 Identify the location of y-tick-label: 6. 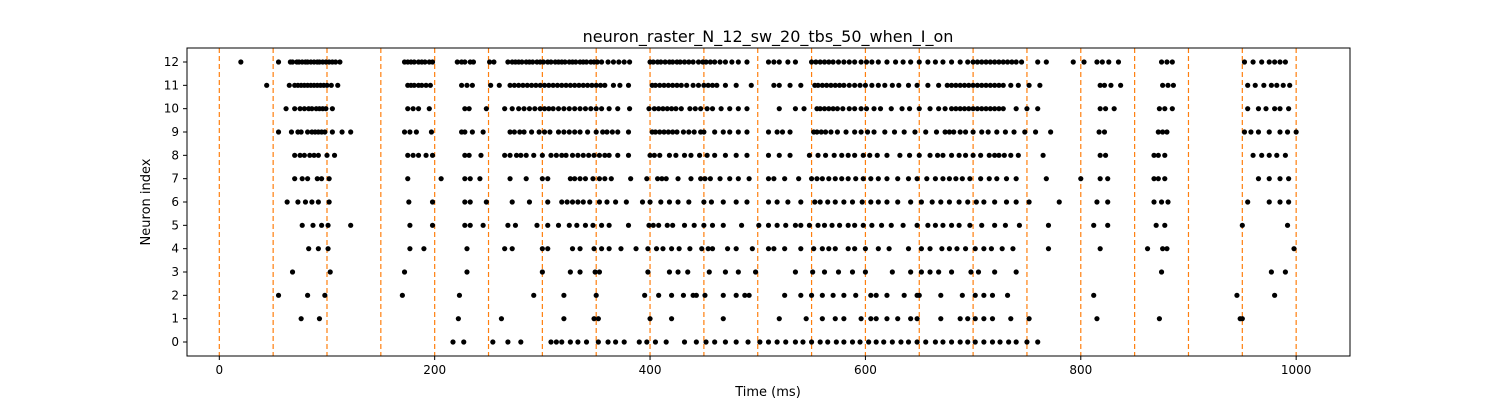
(175, 202).